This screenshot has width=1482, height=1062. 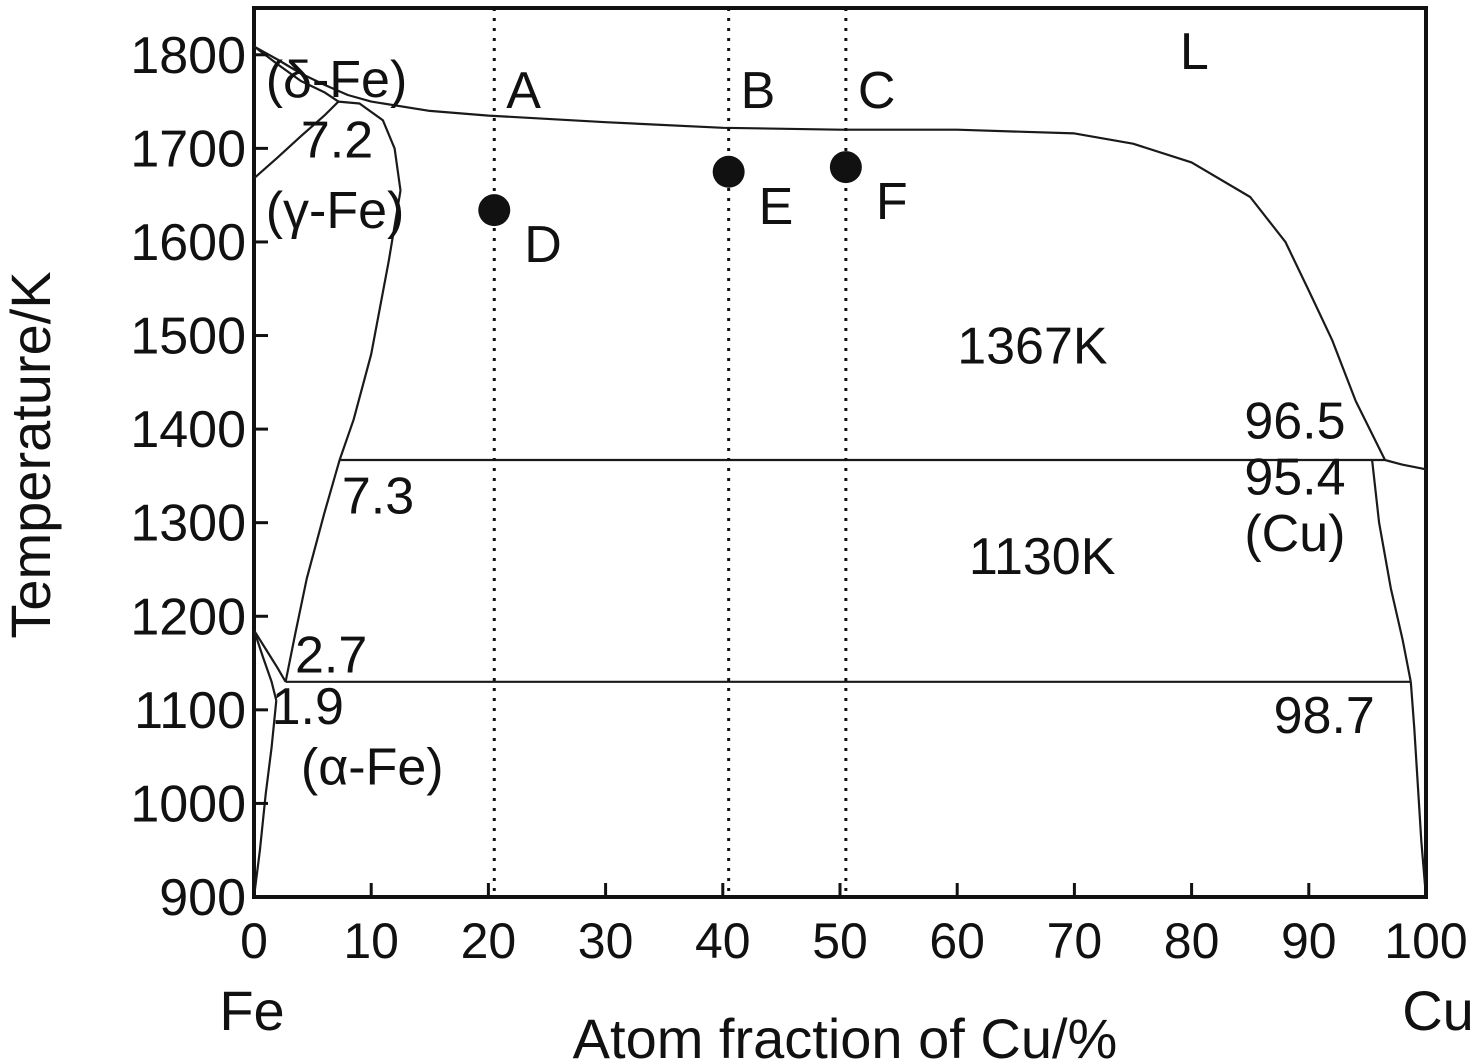 What do you see at coordinates (1405, 464) in the screenshot?
I see `boundary-liquidus-cu` at bounding box center [1405, 464].